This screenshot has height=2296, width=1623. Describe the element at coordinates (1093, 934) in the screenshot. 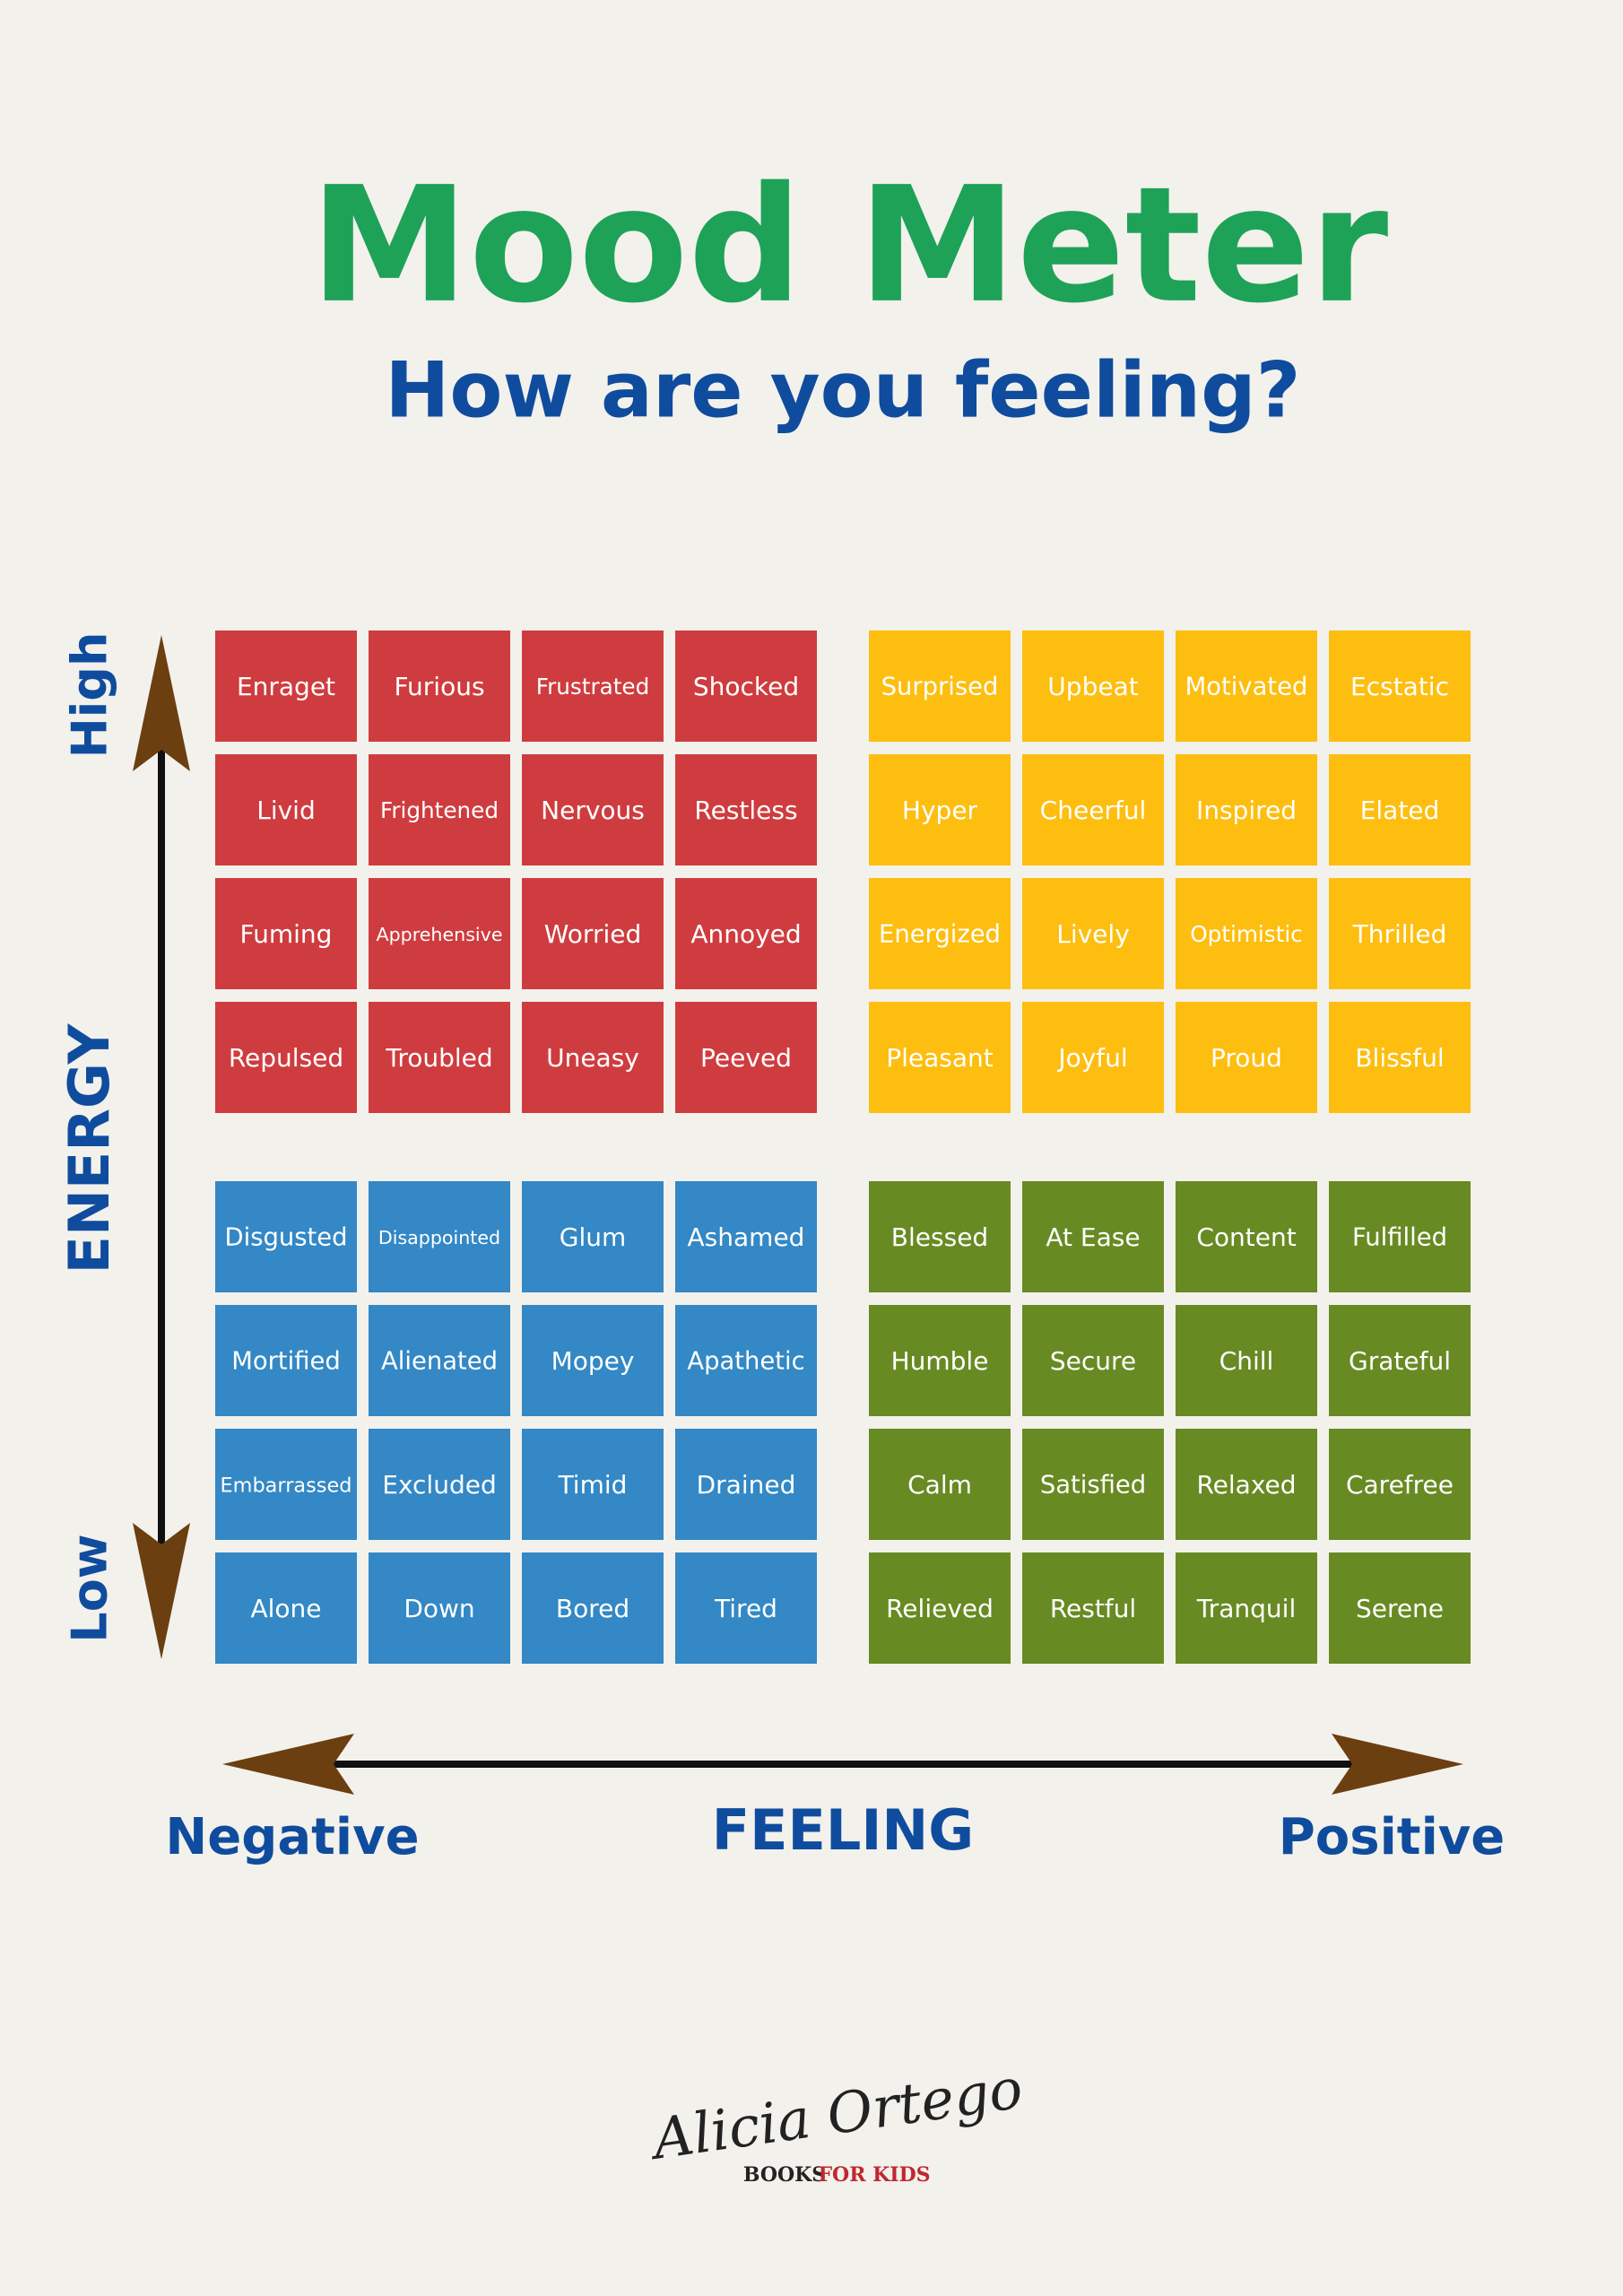

I see `emotion-label: Lively` at that location.